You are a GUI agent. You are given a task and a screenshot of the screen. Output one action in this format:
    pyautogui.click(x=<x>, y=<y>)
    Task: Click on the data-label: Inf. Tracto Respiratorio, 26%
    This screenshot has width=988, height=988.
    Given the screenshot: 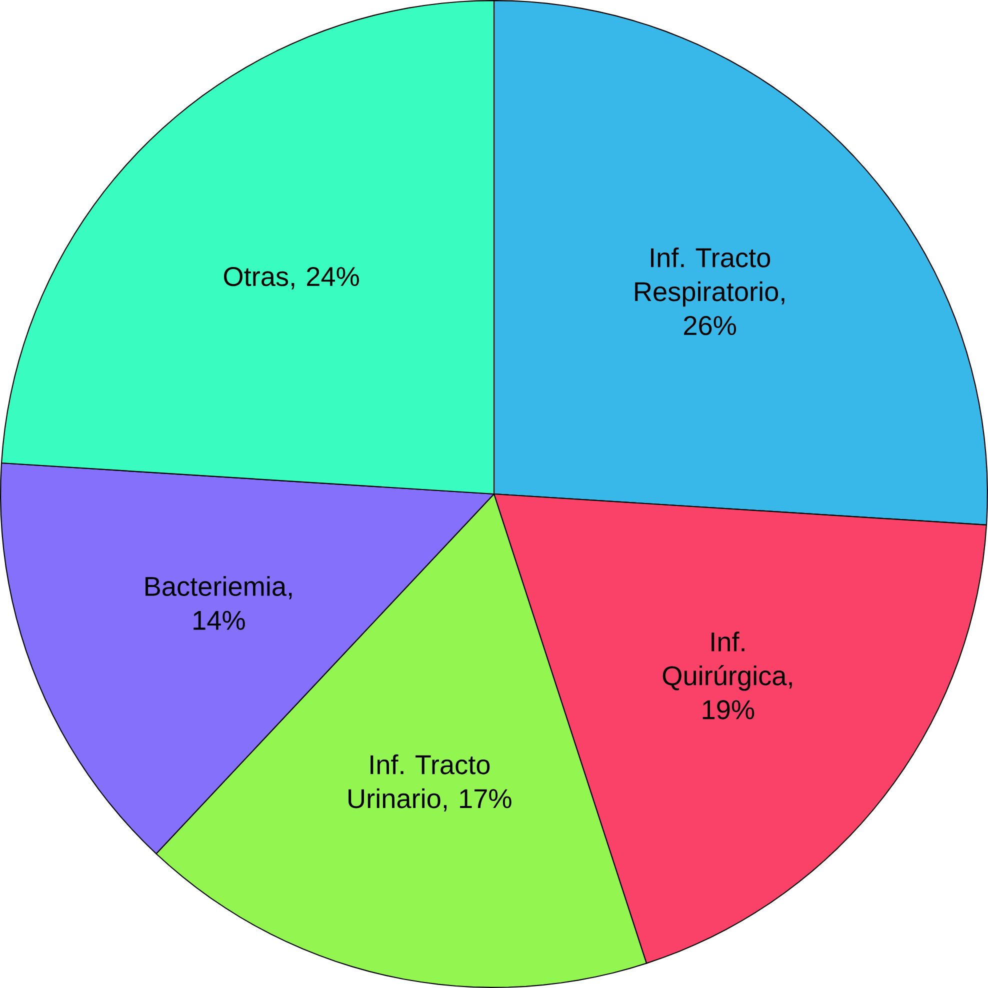 What is the action you would take?
    pyautogui.click(x=709, y=291)
    